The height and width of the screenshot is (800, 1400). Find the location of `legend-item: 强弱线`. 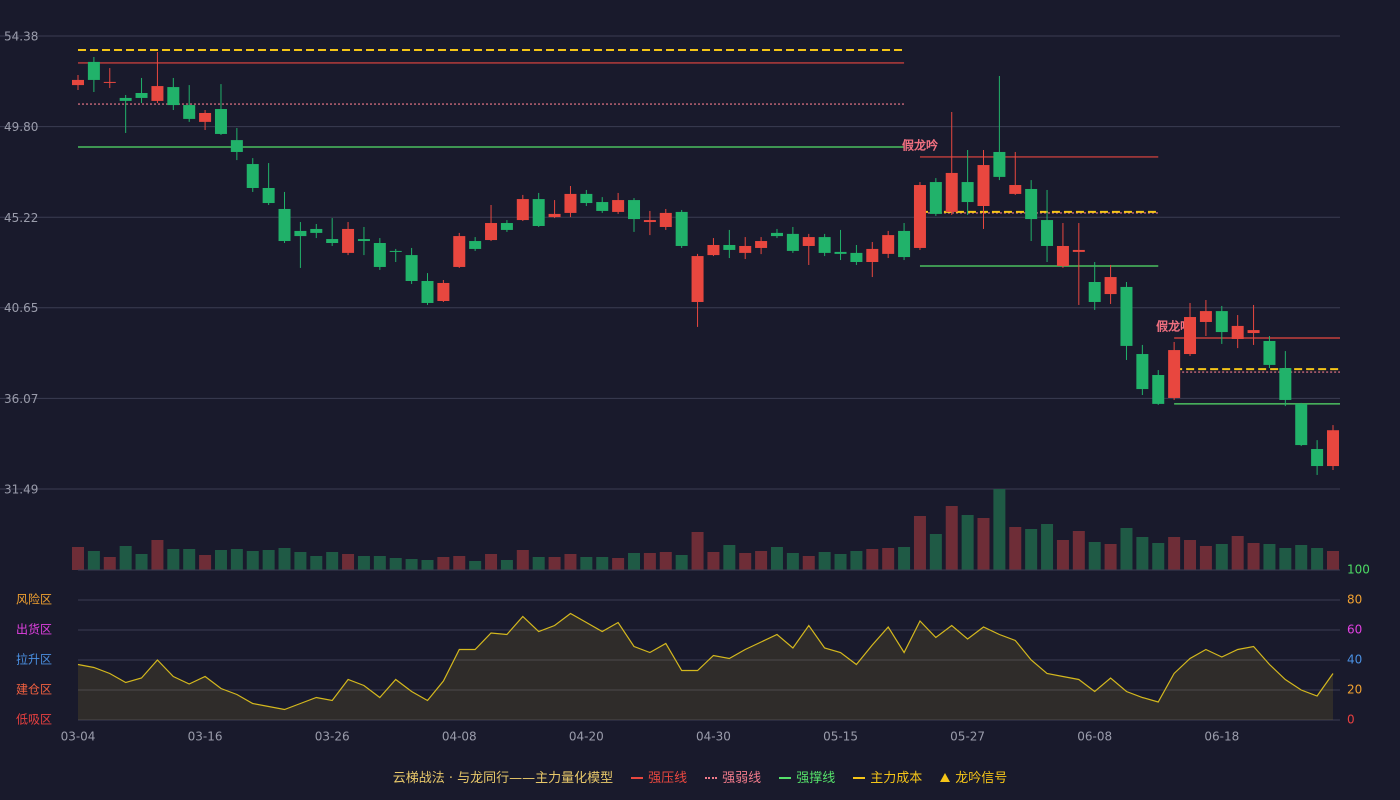

legend-item: 强弱线 is located at coordinates (733, 776).